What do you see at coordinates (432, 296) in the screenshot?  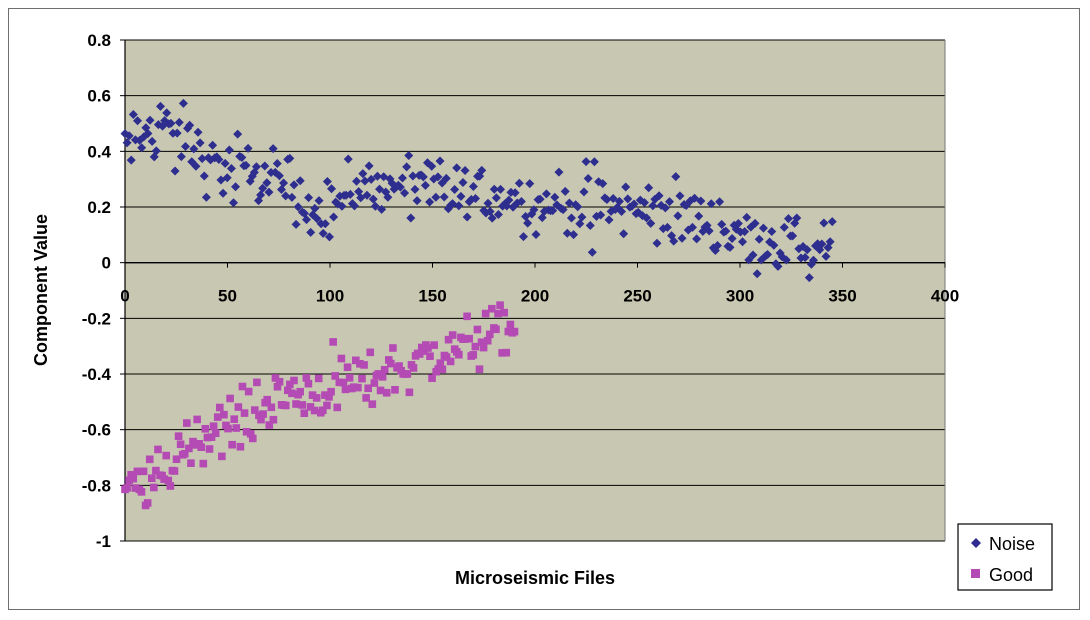 I see `x-tick-label: 150` at bounding box center [432, 296].